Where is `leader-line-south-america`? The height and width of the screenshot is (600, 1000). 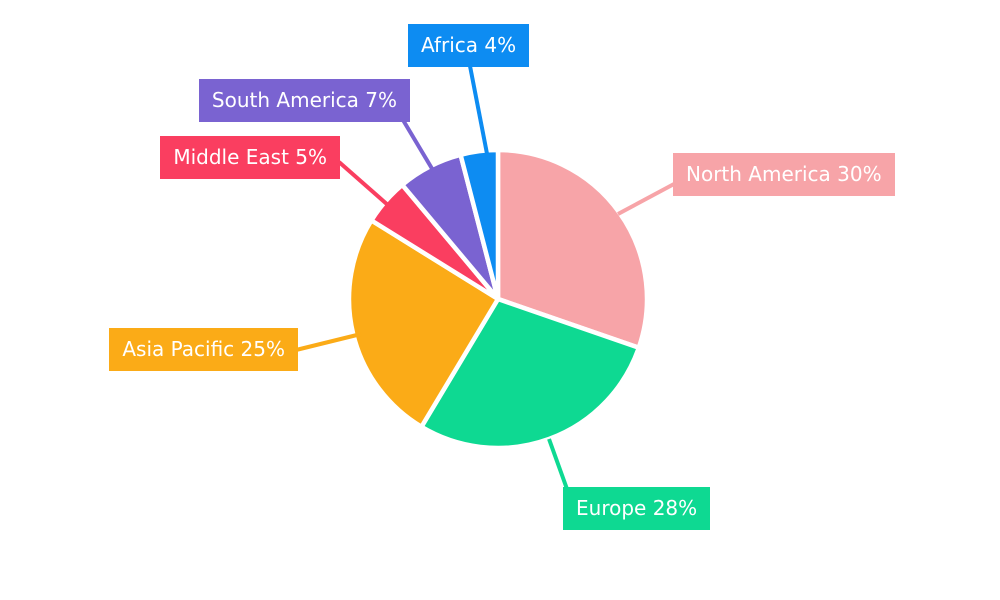
leader-line-south-america is located at coordinates (420, 148).